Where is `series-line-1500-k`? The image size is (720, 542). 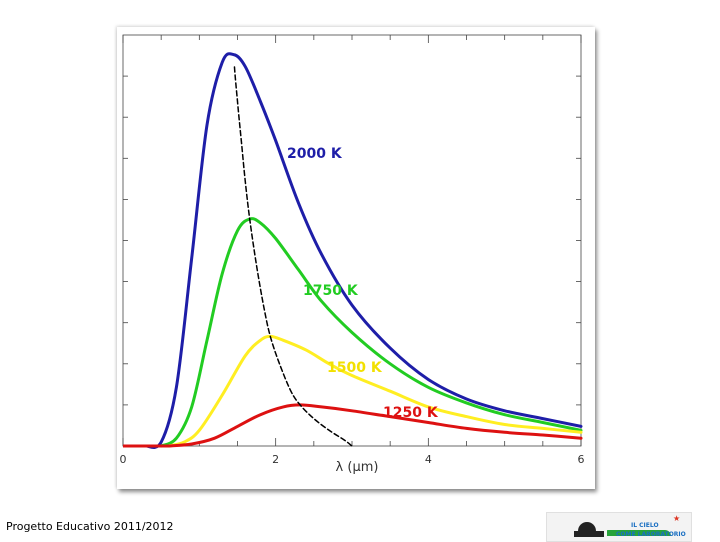 series-line-1500-k is located at coordinates (375, 391).